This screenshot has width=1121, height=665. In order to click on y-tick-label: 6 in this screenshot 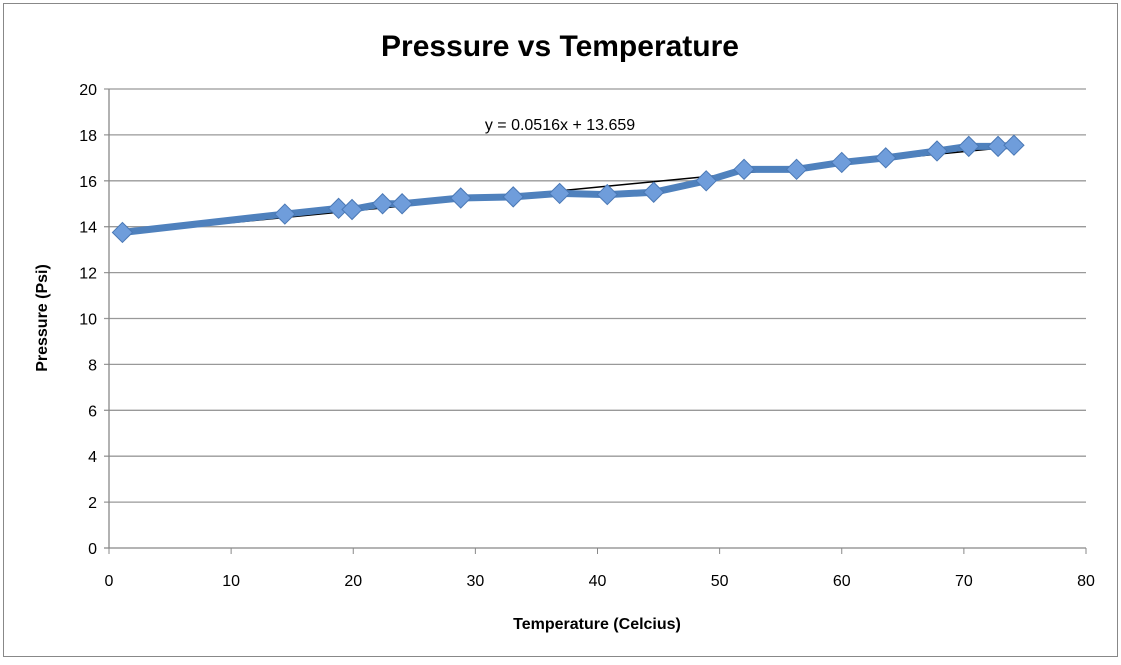, I will do `click(92, 411)`.